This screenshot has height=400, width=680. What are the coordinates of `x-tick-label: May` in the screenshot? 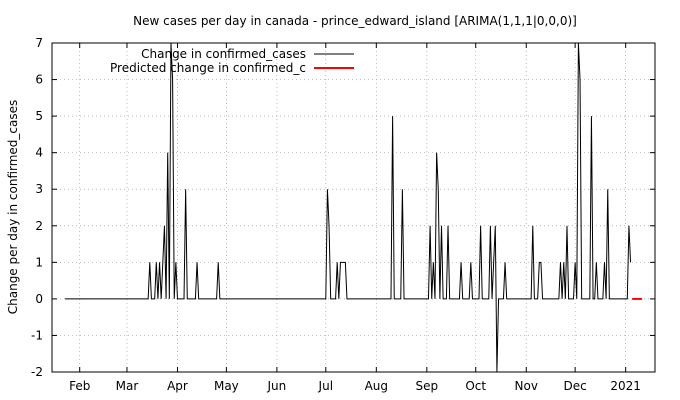 It's located at (226, 386).